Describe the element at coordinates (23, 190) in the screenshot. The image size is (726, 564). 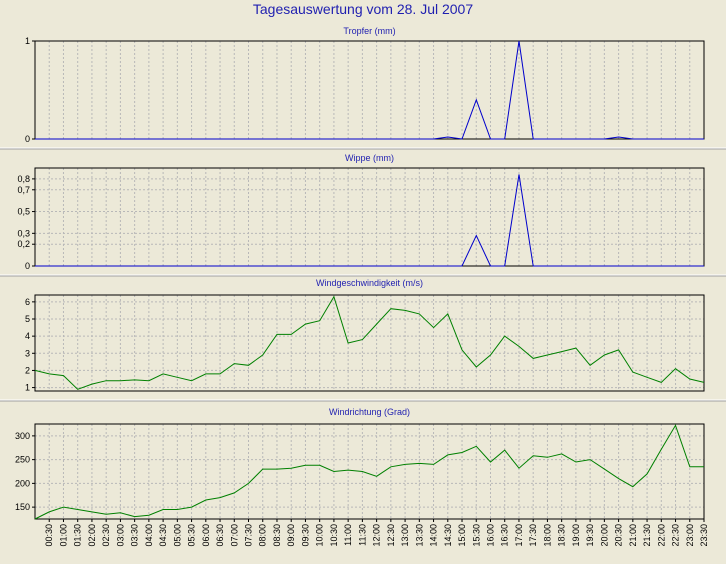
I see `y-tick-label: 0,7` at that location.